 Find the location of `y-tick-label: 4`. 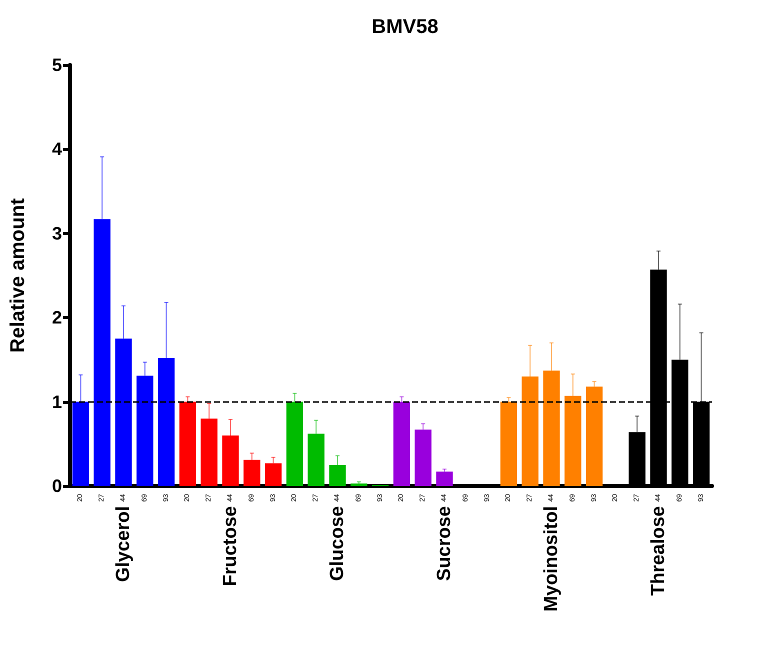

y-tick-label: 4 is located at coordinates (57, 149).